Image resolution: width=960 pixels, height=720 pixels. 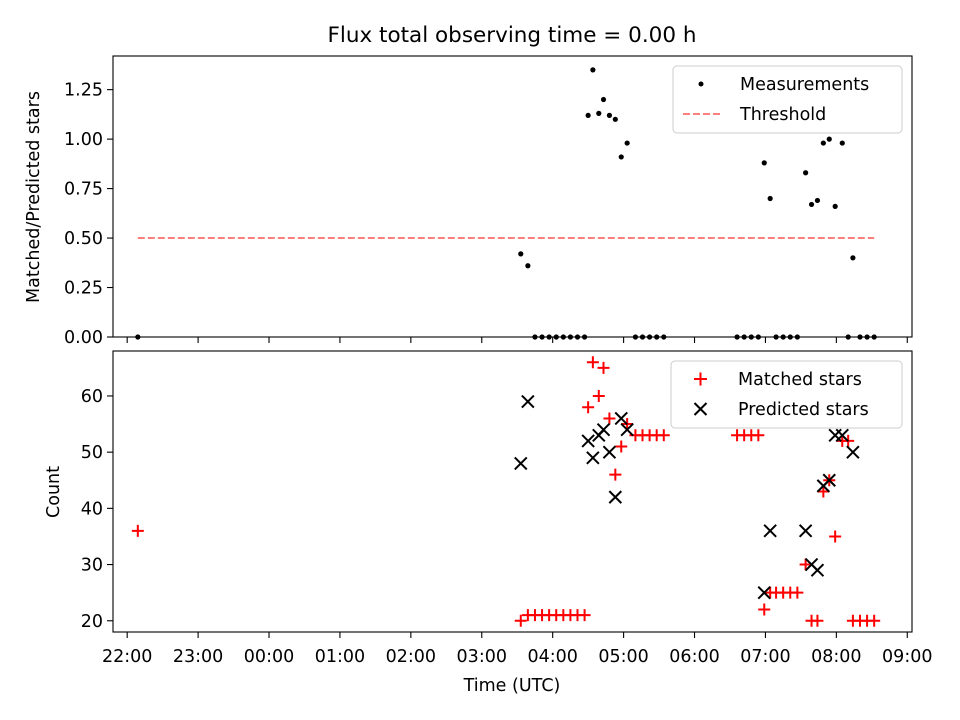 What do you see at coordinates (88, 214) in the screenshot?
I see `top-y-axis: 0.00 0.25 0.50 0.75 1.00 1.25` at bounding box center [88, 214].